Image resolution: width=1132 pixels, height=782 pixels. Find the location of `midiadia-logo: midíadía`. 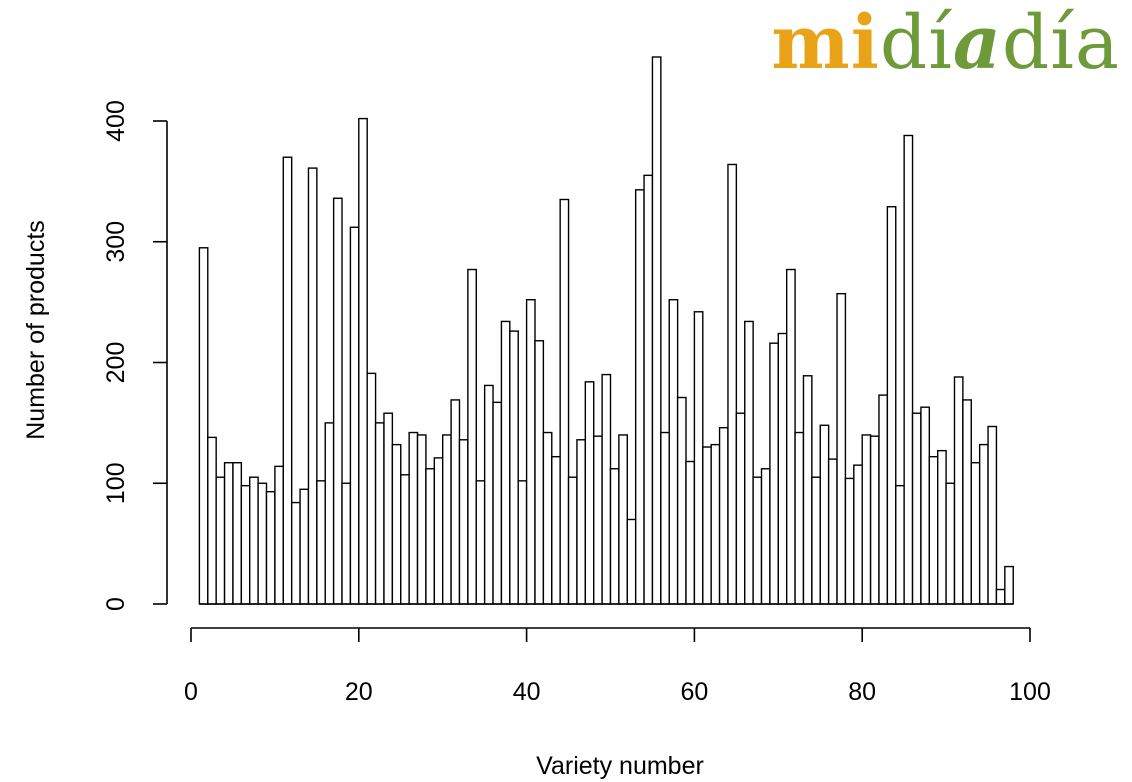

midiadia-logo: midíadía is located at coordinates (945, 43).